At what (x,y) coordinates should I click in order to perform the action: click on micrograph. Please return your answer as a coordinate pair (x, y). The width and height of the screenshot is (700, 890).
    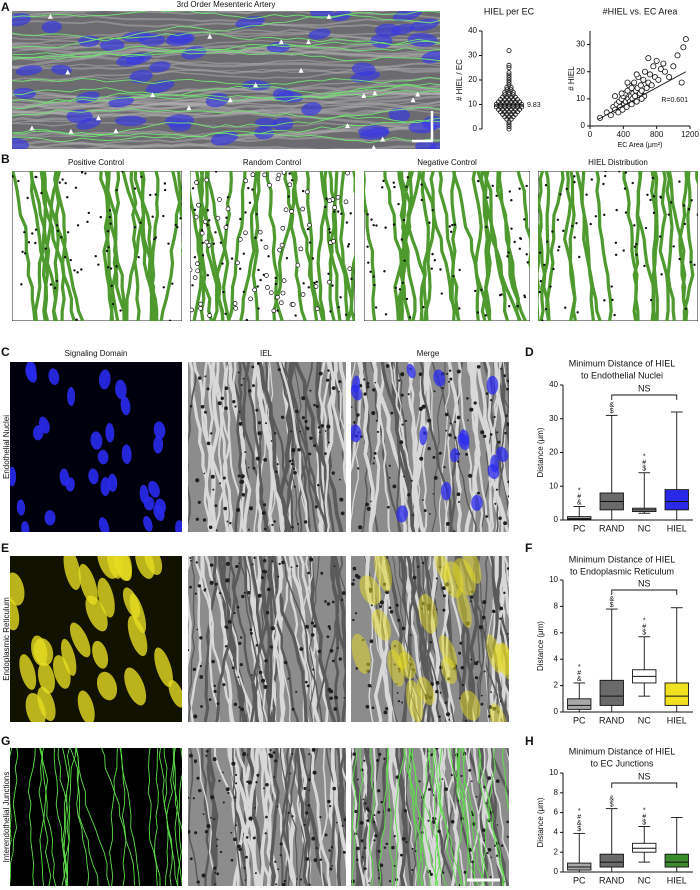
    Looking at the image, I should click on (430, 639).